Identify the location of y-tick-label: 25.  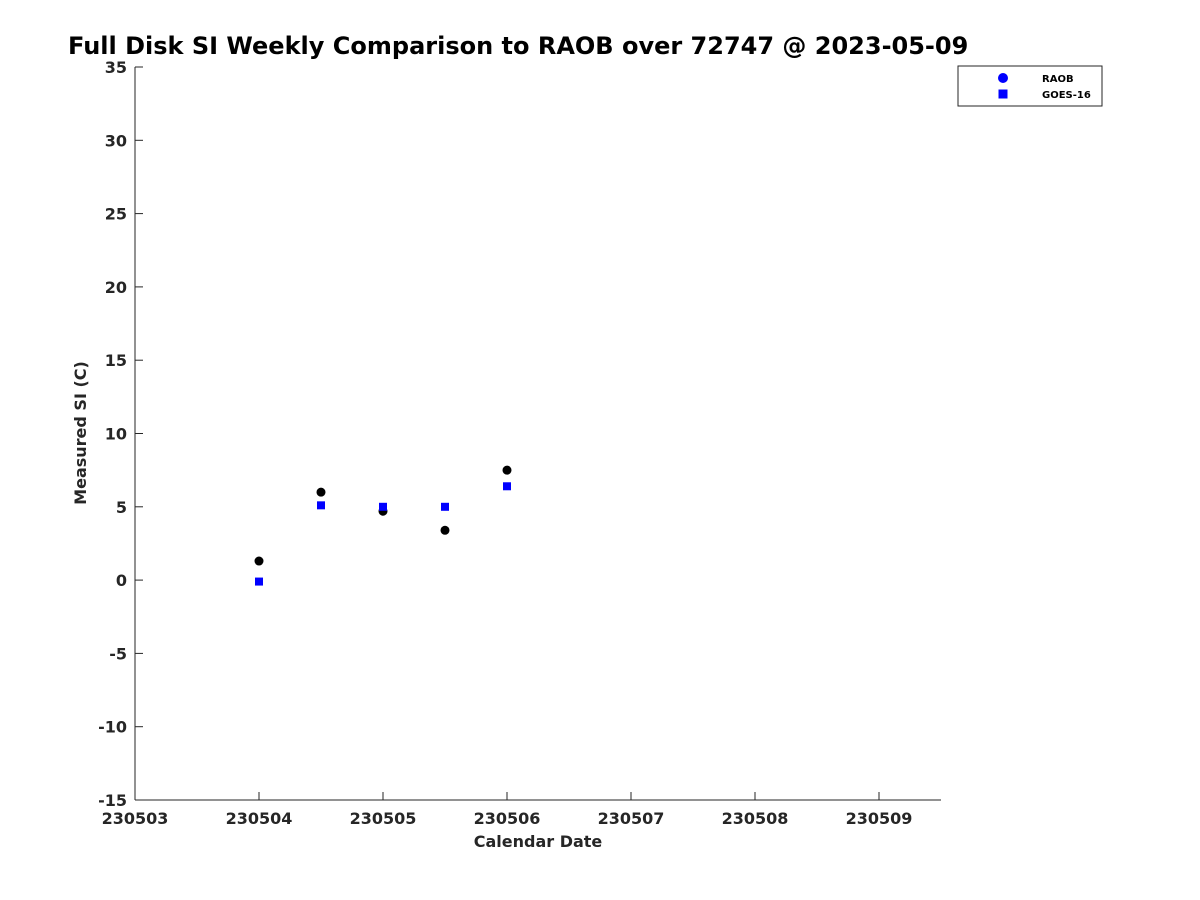
(116, 214).